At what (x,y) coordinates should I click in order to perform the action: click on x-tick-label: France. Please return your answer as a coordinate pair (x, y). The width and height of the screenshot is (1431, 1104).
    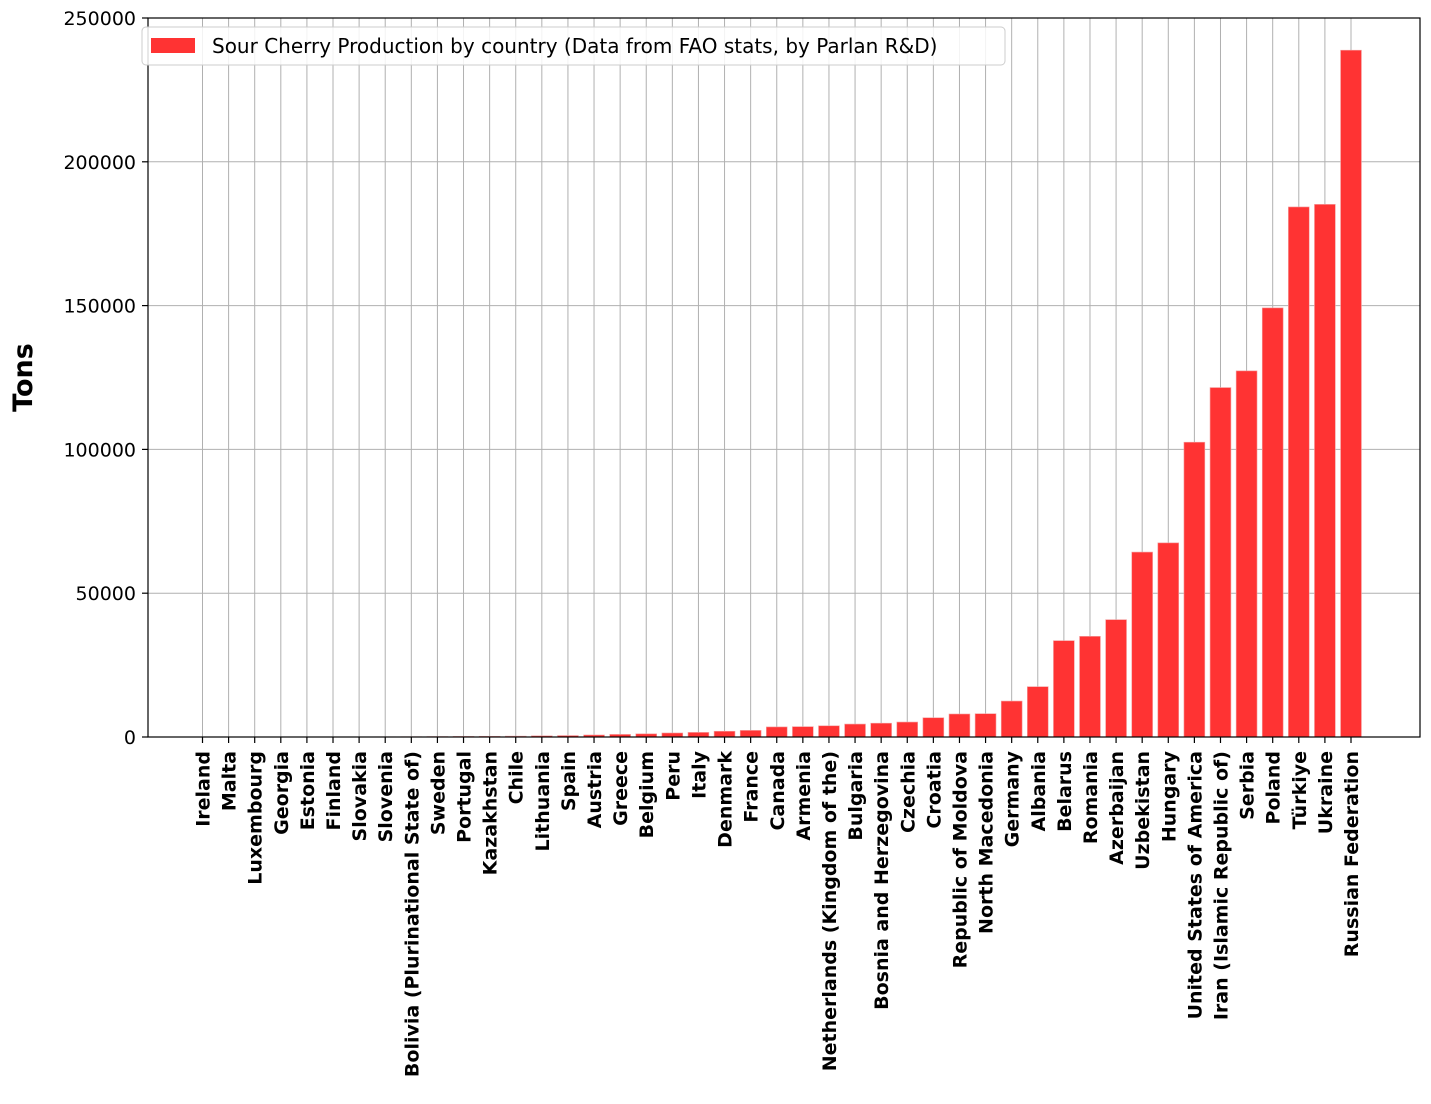
    Looking at the image, I should click on (752, 787).